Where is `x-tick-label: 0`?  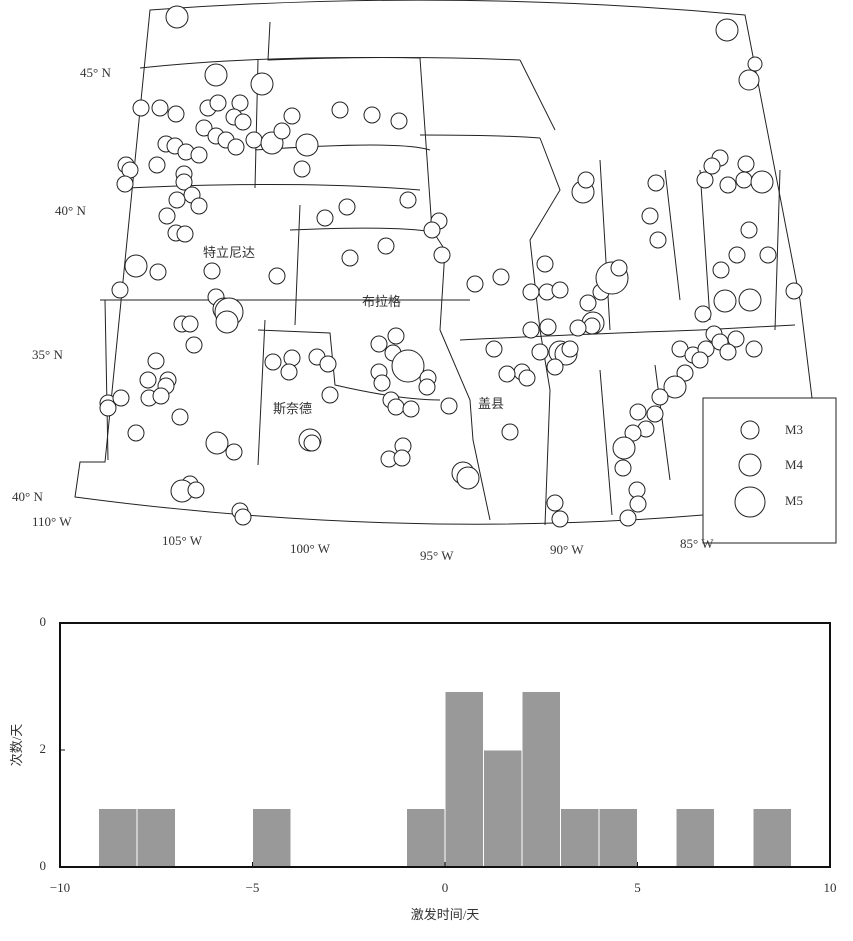 x-tick-label: 0 is located at coordinates (445, 887).